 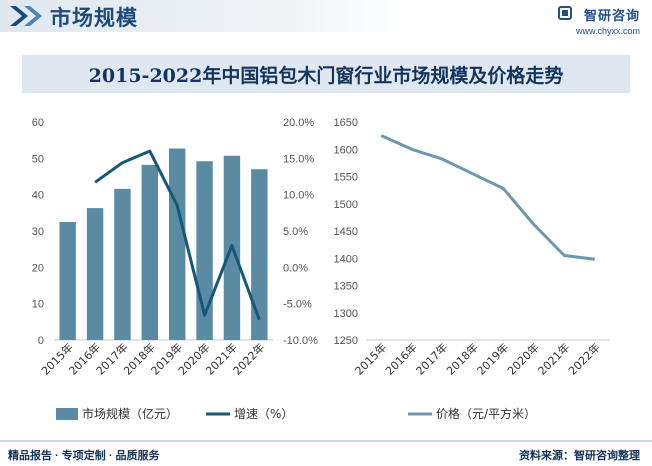 I want to click on price-y-tick-label: 1350, so click(x=346, y=287).